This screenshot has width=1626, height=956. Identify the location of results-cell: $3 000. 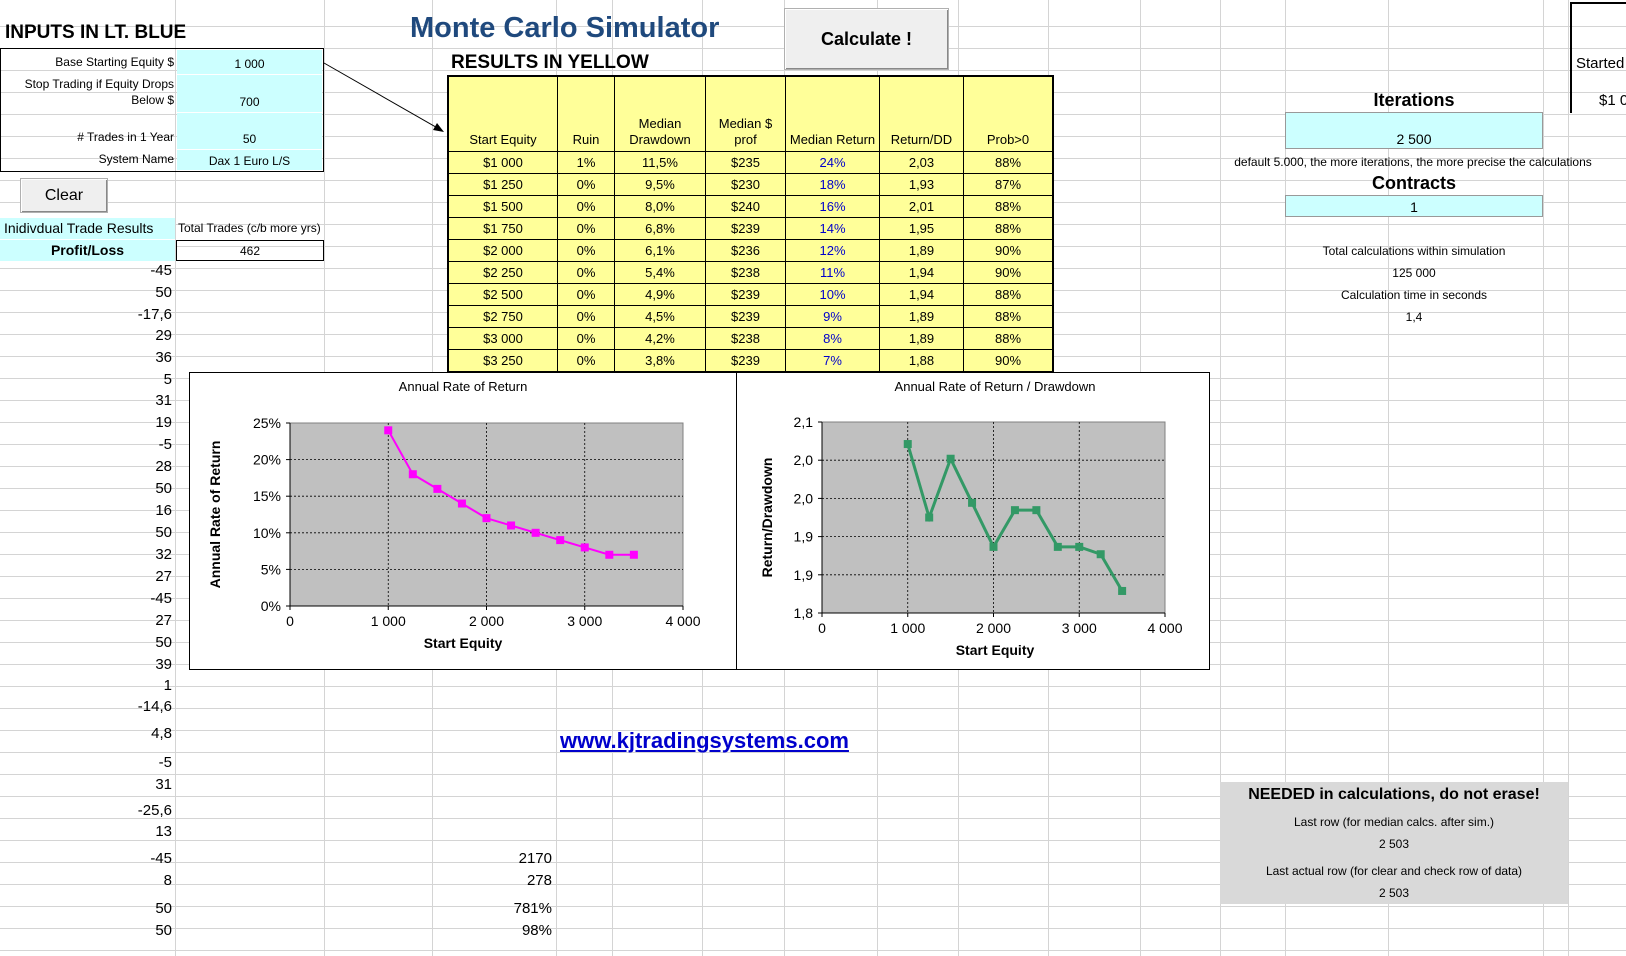
(502, 338).